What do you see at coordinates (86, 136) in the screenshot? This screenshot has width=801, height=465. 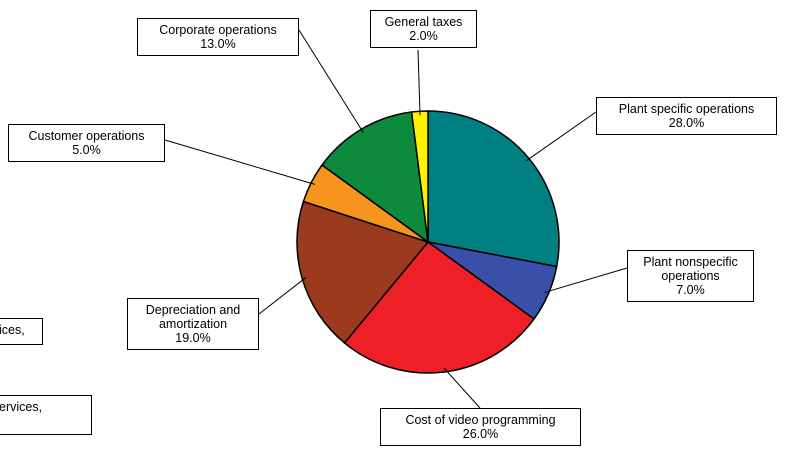 I see `category-name: Customer operations` at bounding box center [86, 136].